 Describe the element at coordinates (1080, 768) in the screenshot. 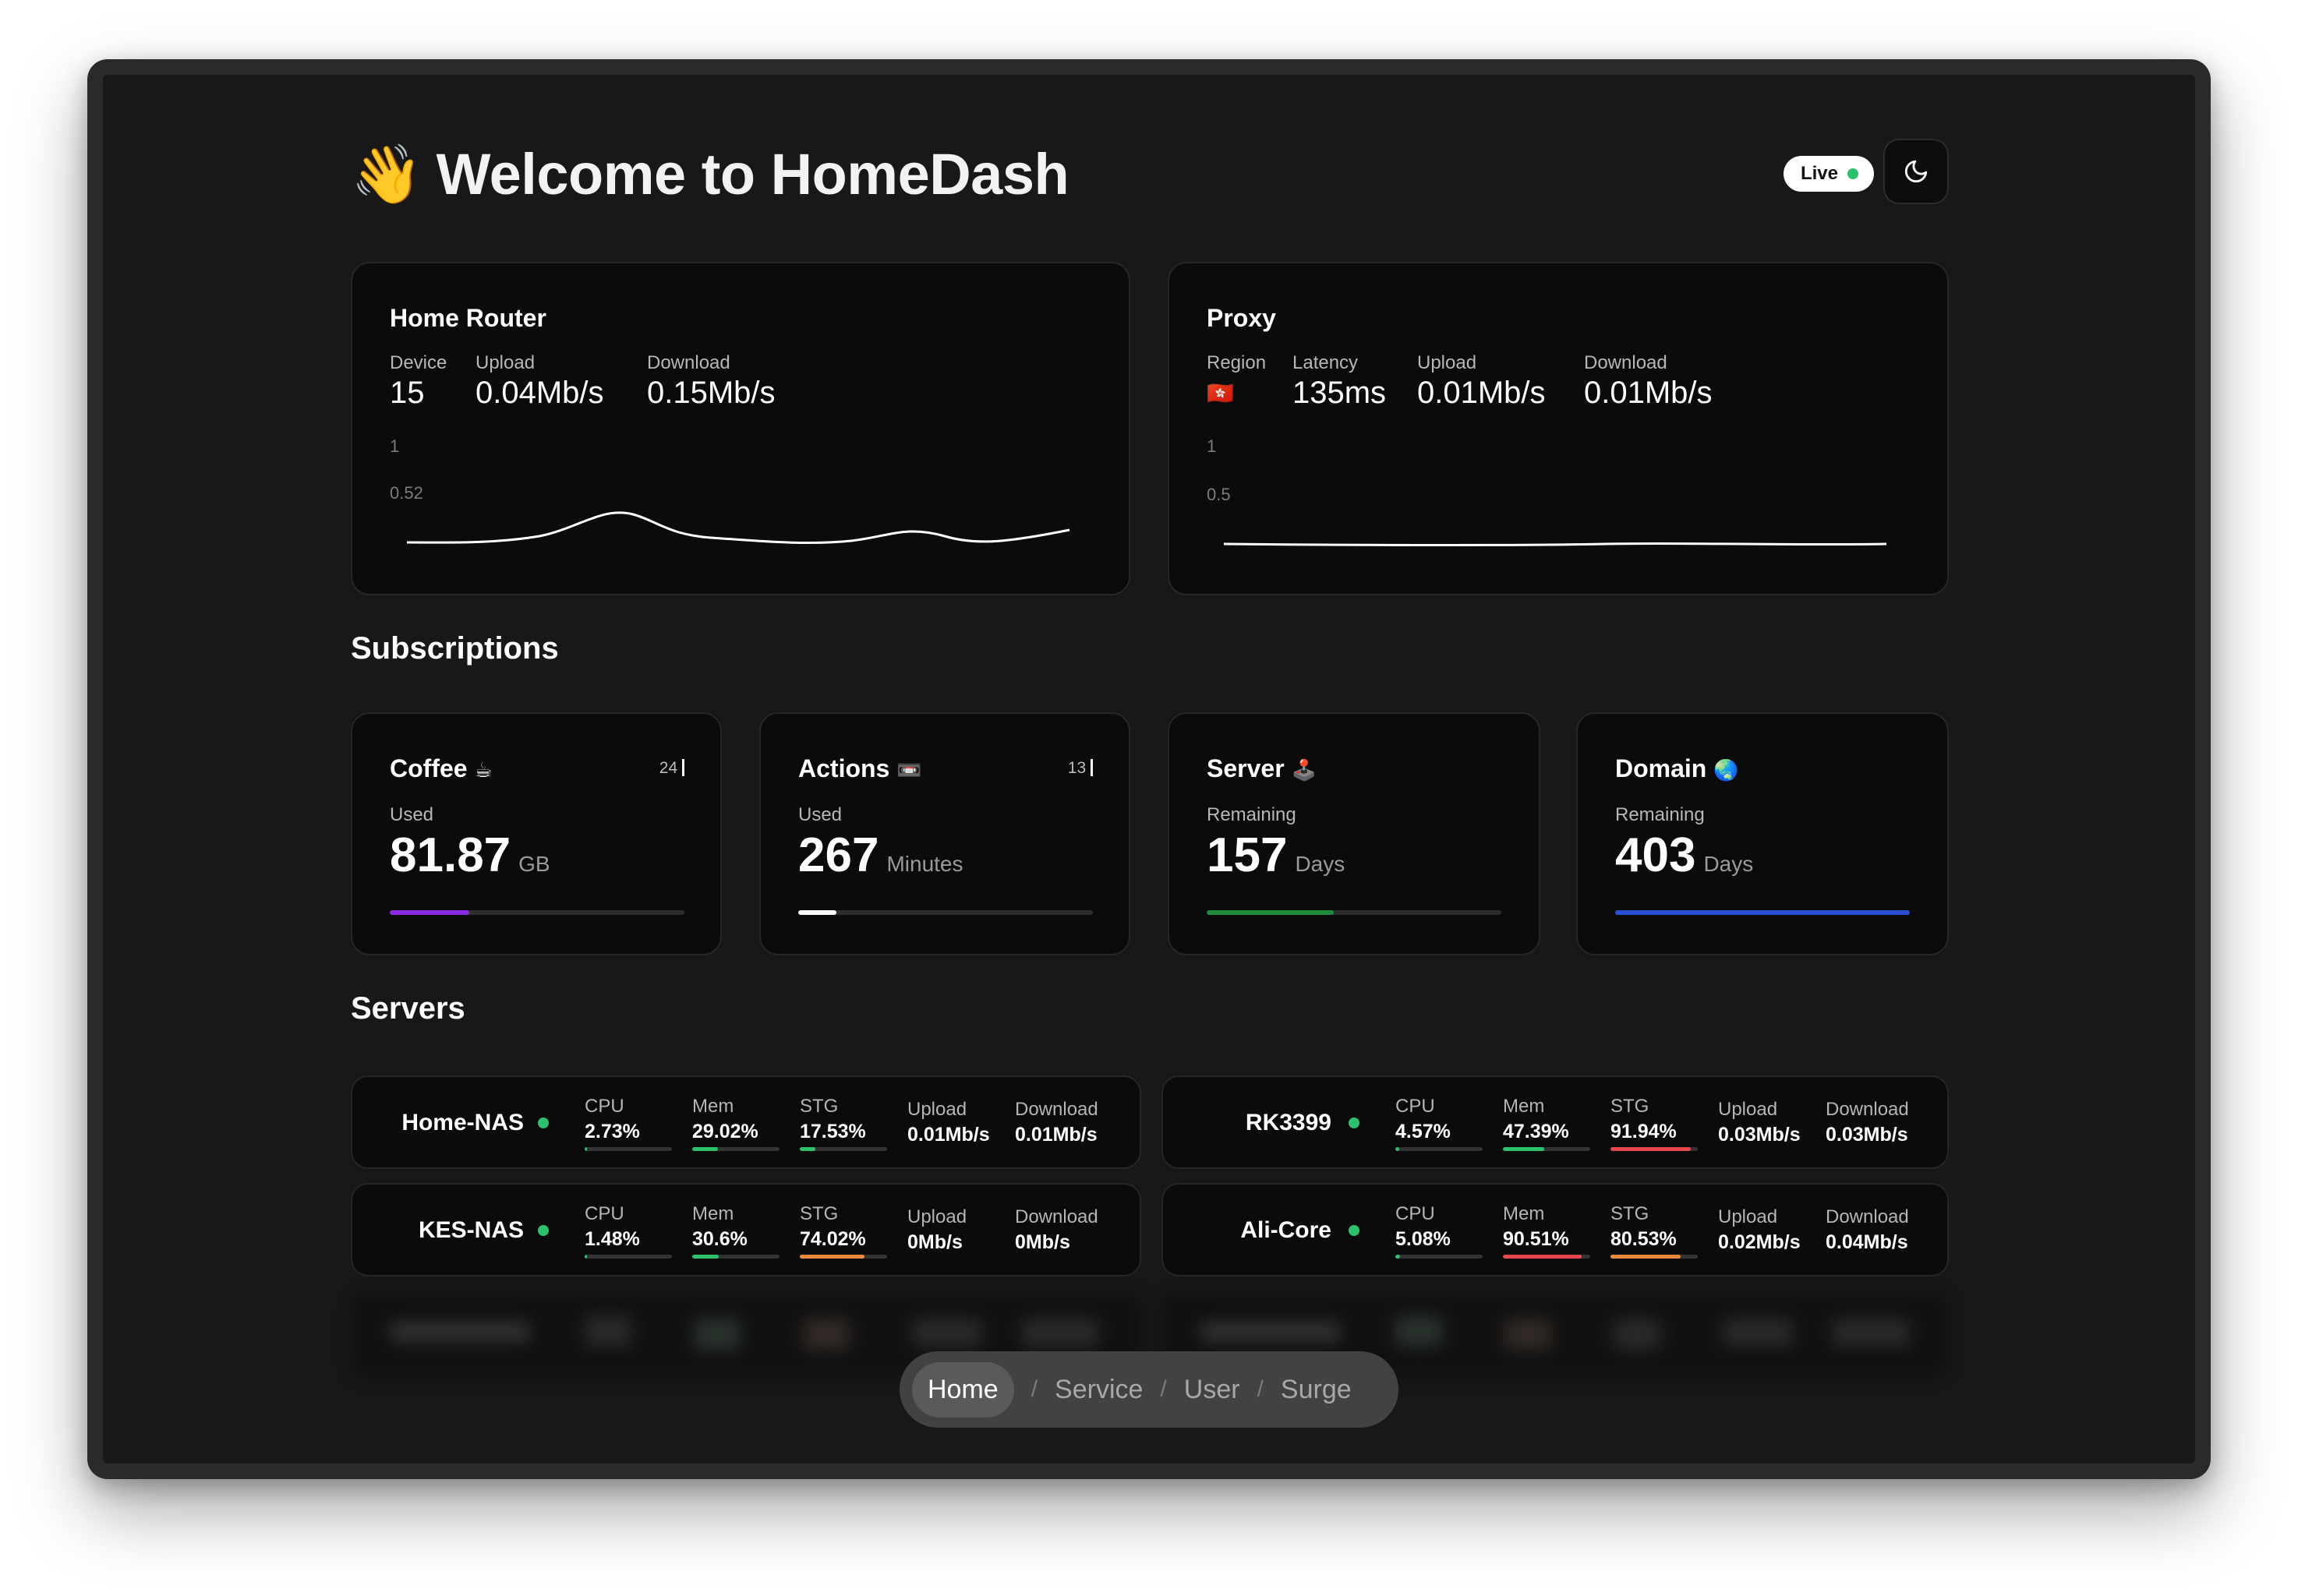

I see `subscription-count: 13` at that location.